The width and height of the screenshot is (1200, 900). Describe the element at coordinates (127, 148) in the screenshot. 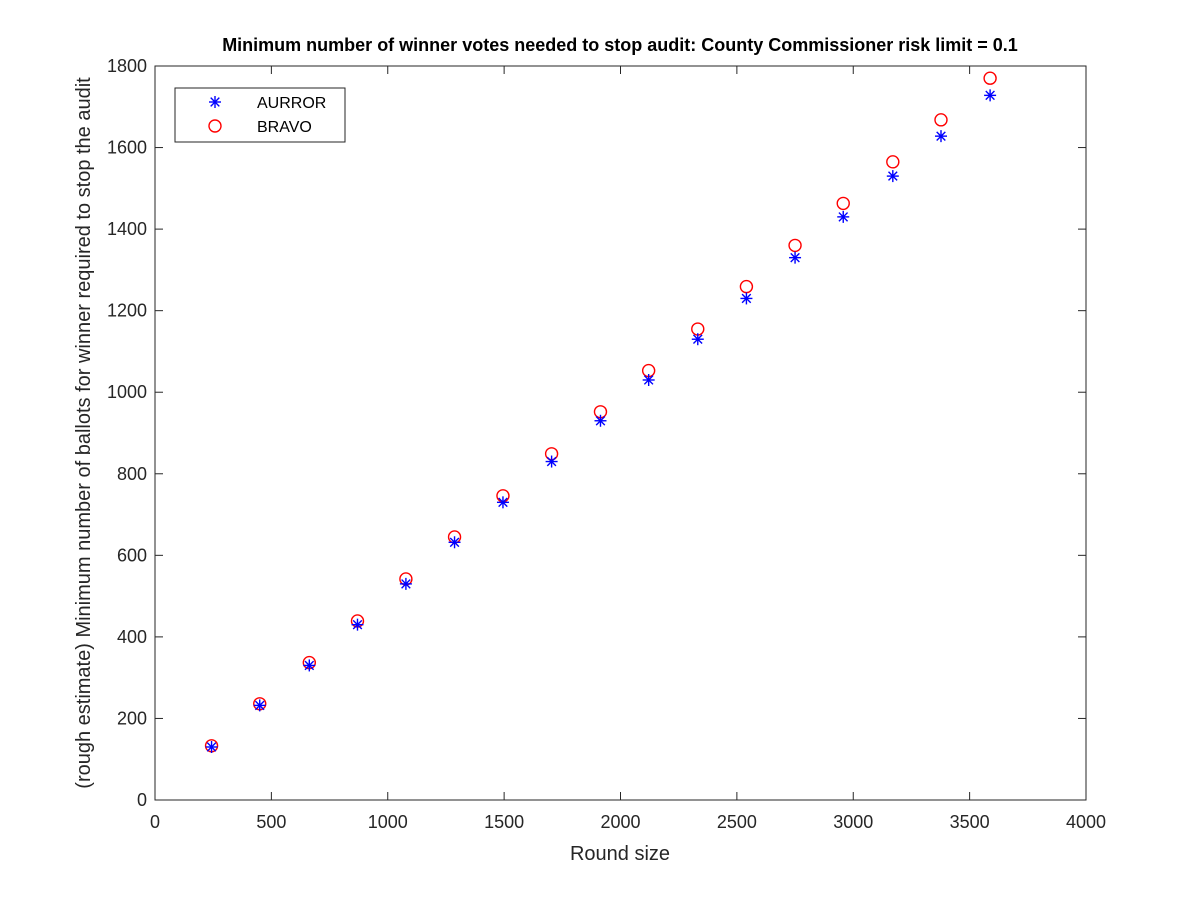

I see `y-tick-label: 1600` at that location.